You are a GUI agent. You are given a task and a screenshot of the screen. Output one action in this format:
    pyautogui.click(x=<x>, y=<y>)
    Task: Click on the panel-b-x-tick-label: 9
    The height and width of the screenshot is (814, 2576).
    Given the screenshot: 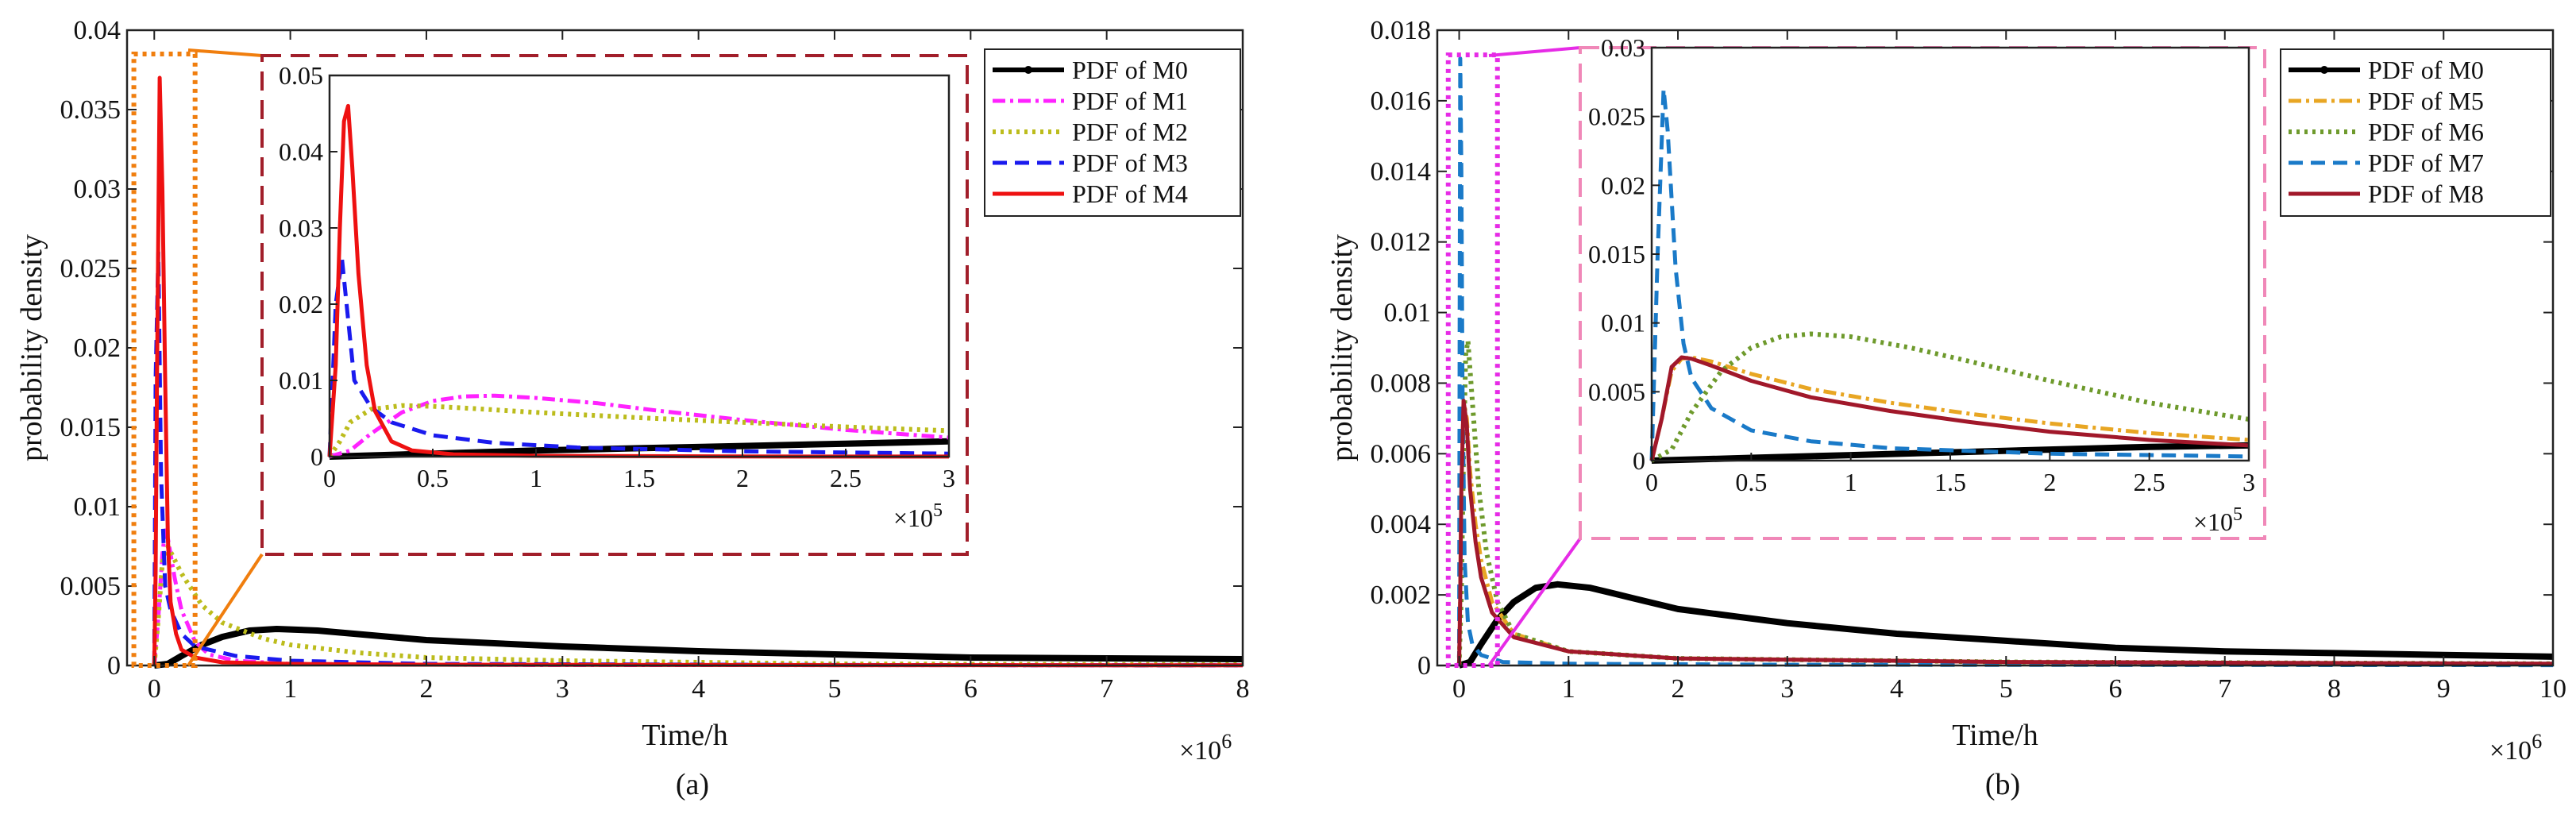 What is the action you would take?
    pyautogui.click(x=2444, y=689)
    